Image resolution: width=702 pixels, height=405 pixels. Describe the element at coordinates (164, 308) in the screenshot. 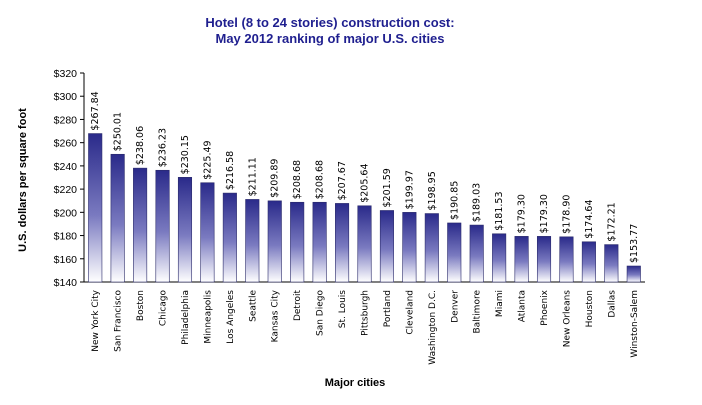

I see `x-tick-label: Chicago` at that location.